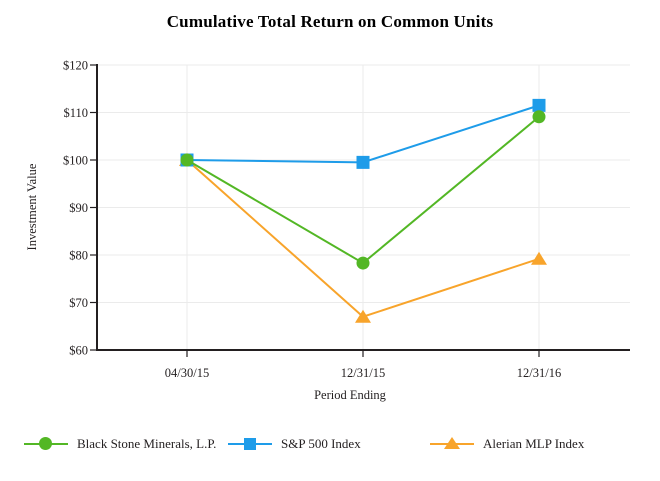 This screenshot has height=481, width=660. Describe the element at coordinates (187, 373) in the screenshot. I see `svg-text: 04/30/15` at that location.